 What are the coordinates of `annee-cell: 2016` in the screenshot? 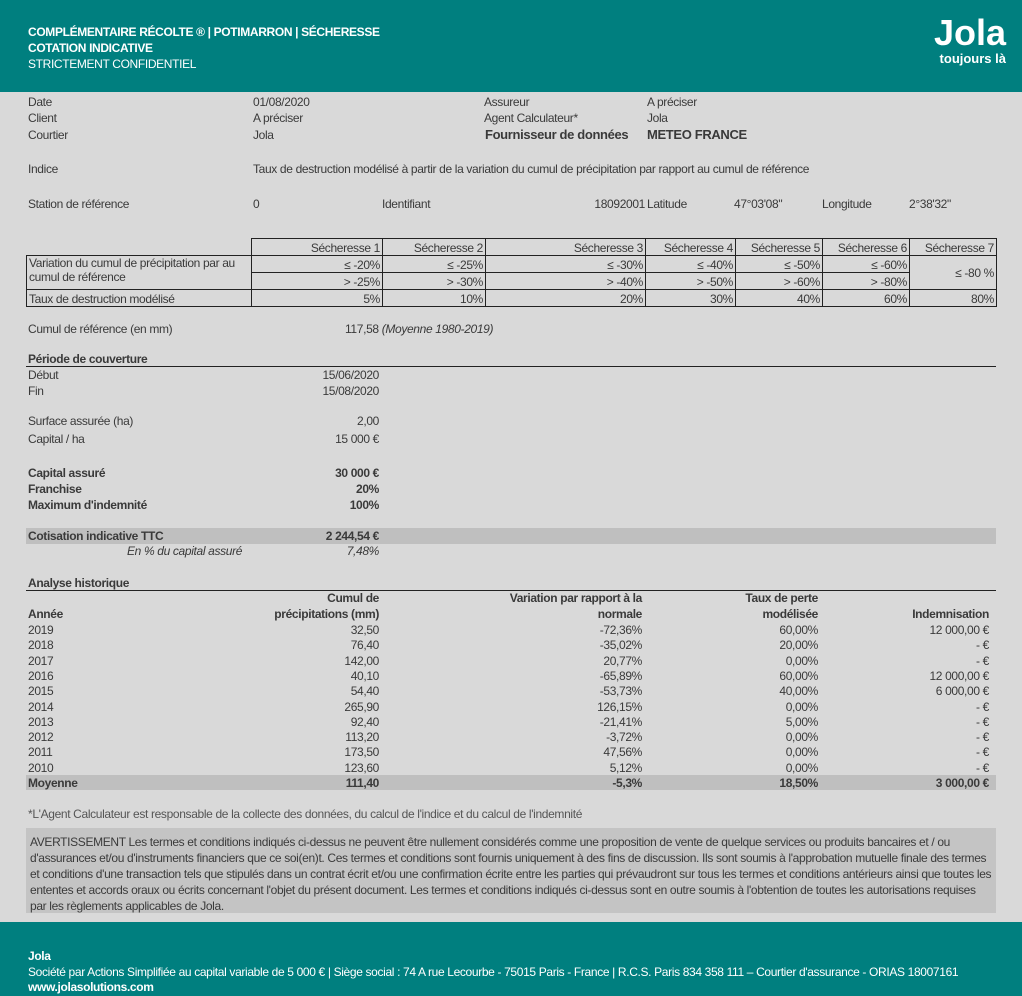 It's located at (41, 675).